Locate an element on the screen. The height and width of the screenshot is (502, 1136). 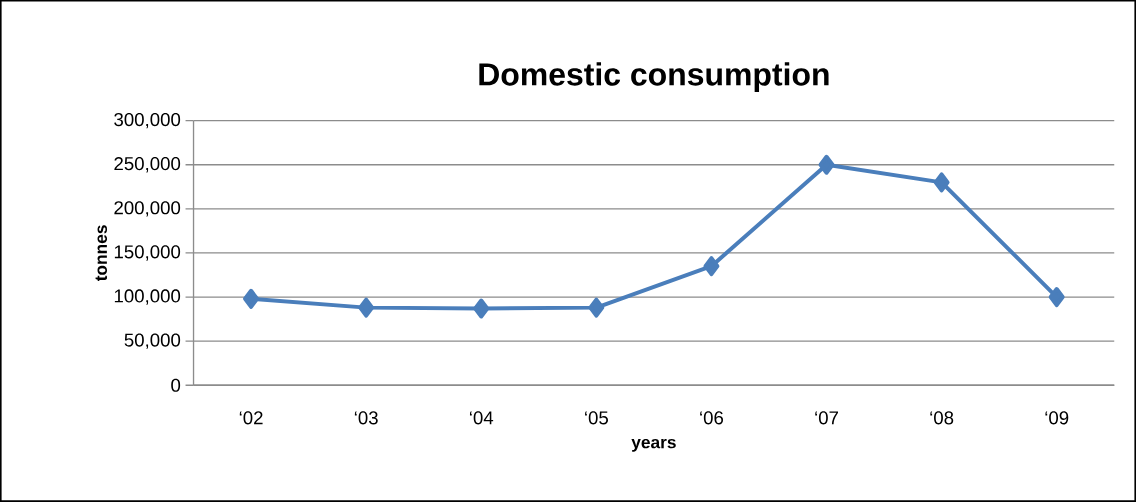
chart-title: Domestic consumption is located at coordinates (654, 77).